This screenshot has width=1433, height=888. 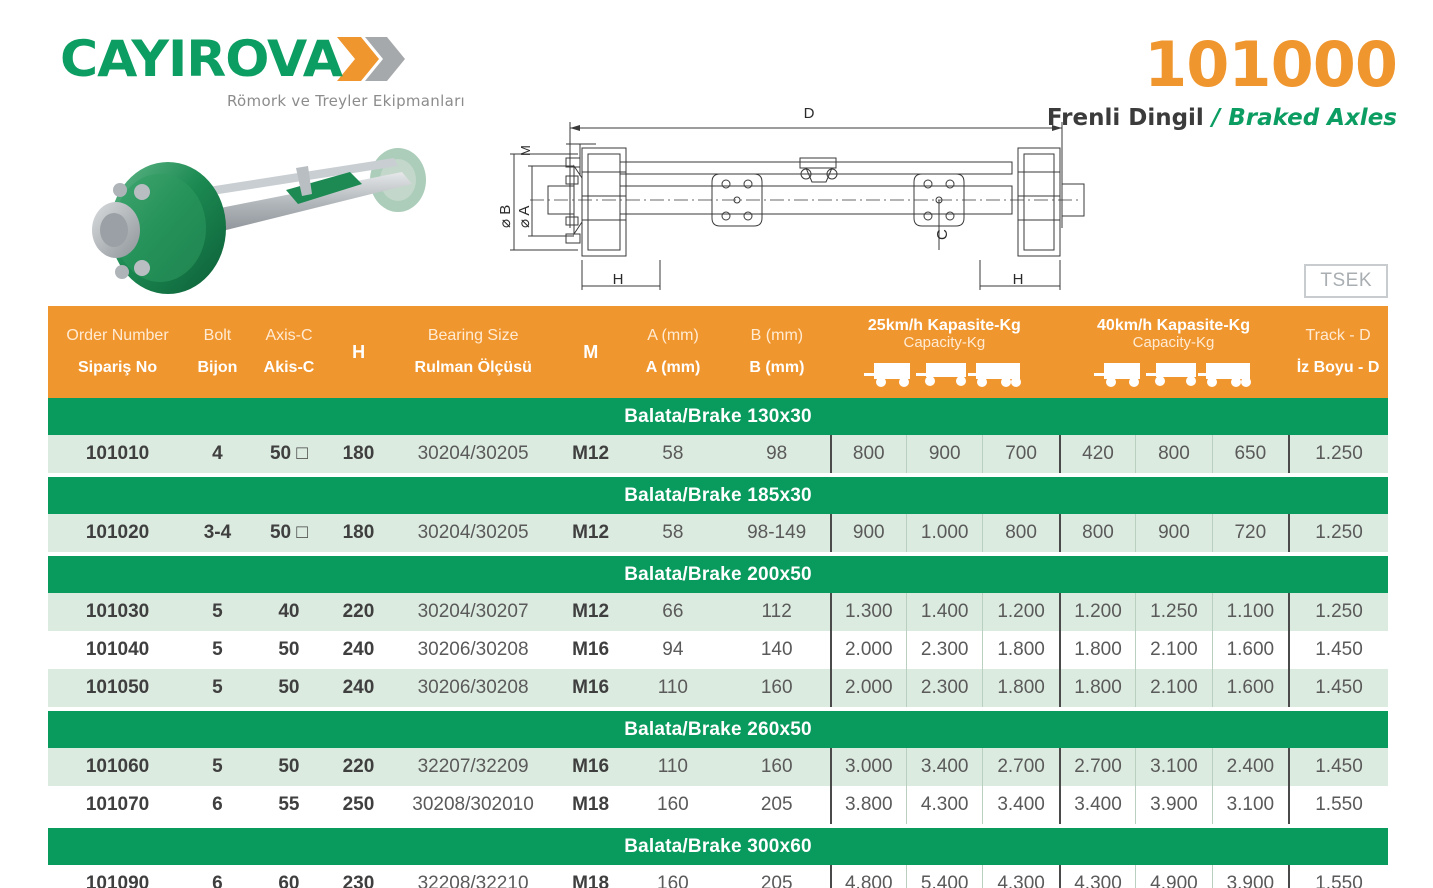 What do you see at coordinates (117, 352) in the screenshot?
I see `col-order-number: Order Number Sipariş No` at bounding box center [117, 352].